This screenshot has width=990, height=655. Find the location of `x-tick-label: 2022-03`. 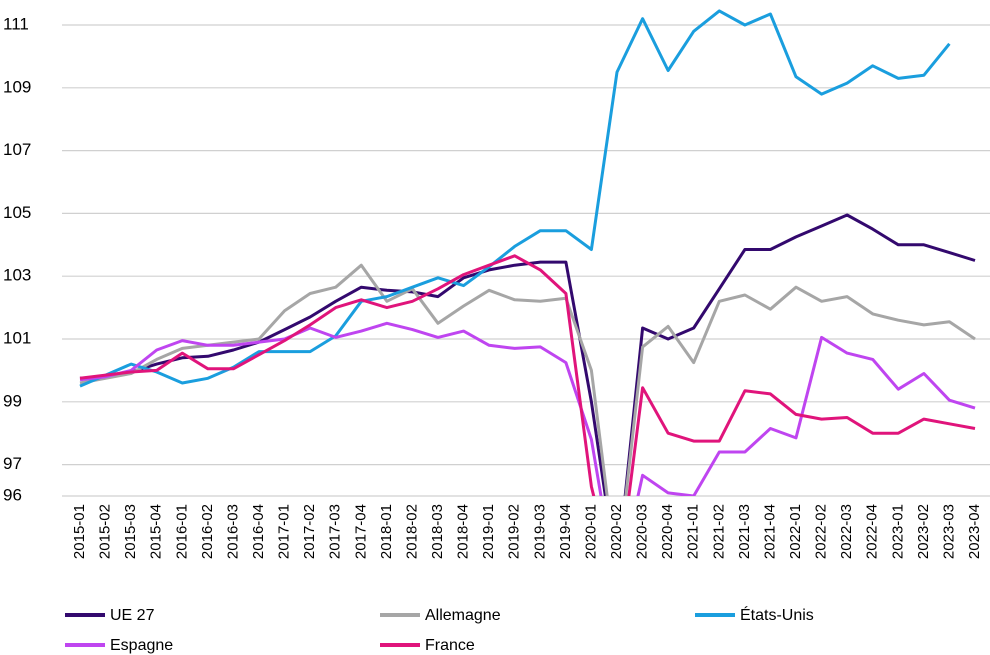

x-tick-label: 2022-03 is located at coordinates (846, 531).